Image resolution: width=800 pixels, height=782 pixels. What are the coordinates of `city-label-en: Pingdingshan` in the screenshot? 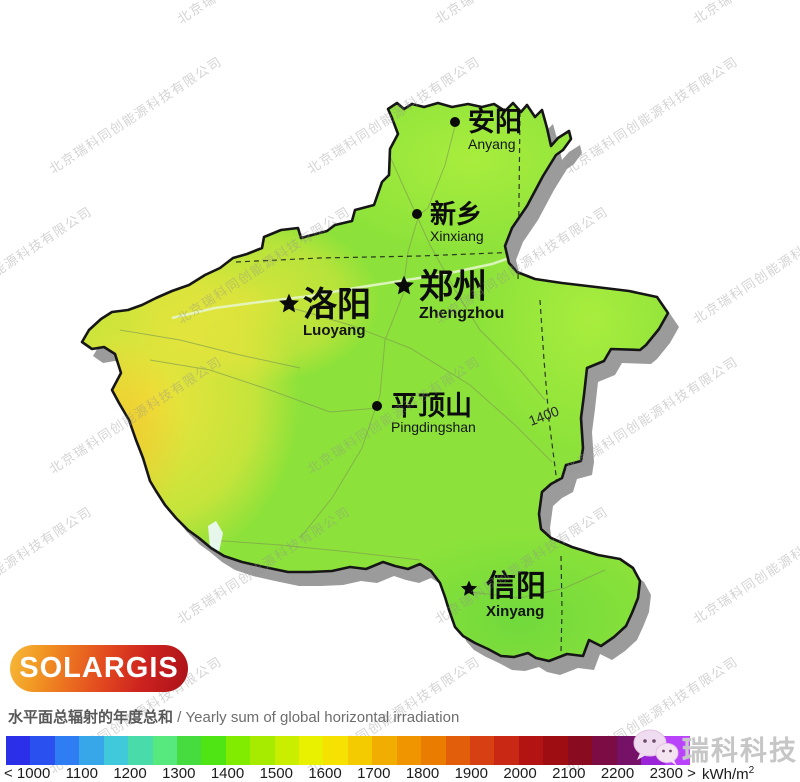 It's located at (433, 427).